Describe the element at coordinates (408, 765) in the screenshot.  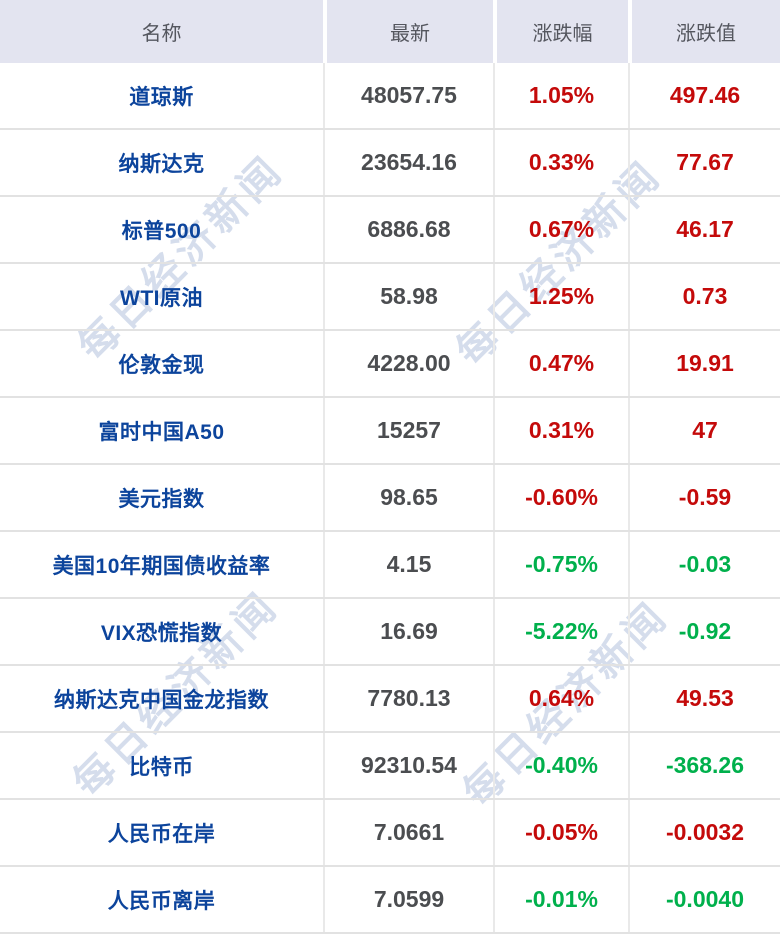
I see `latest-value: 92310.54` at that location.